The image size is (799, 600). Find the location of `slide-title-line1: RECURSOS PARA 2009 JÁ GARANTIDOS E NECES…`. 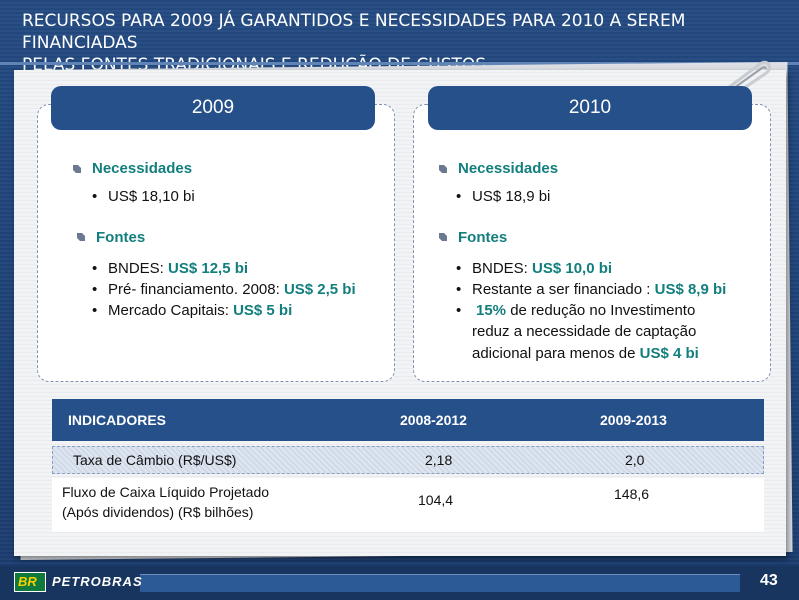

slide-title-line1: RECURSOS PARA 2009 JÁ GARANTIDOS E NECES… is located at coordinates (354, 32).